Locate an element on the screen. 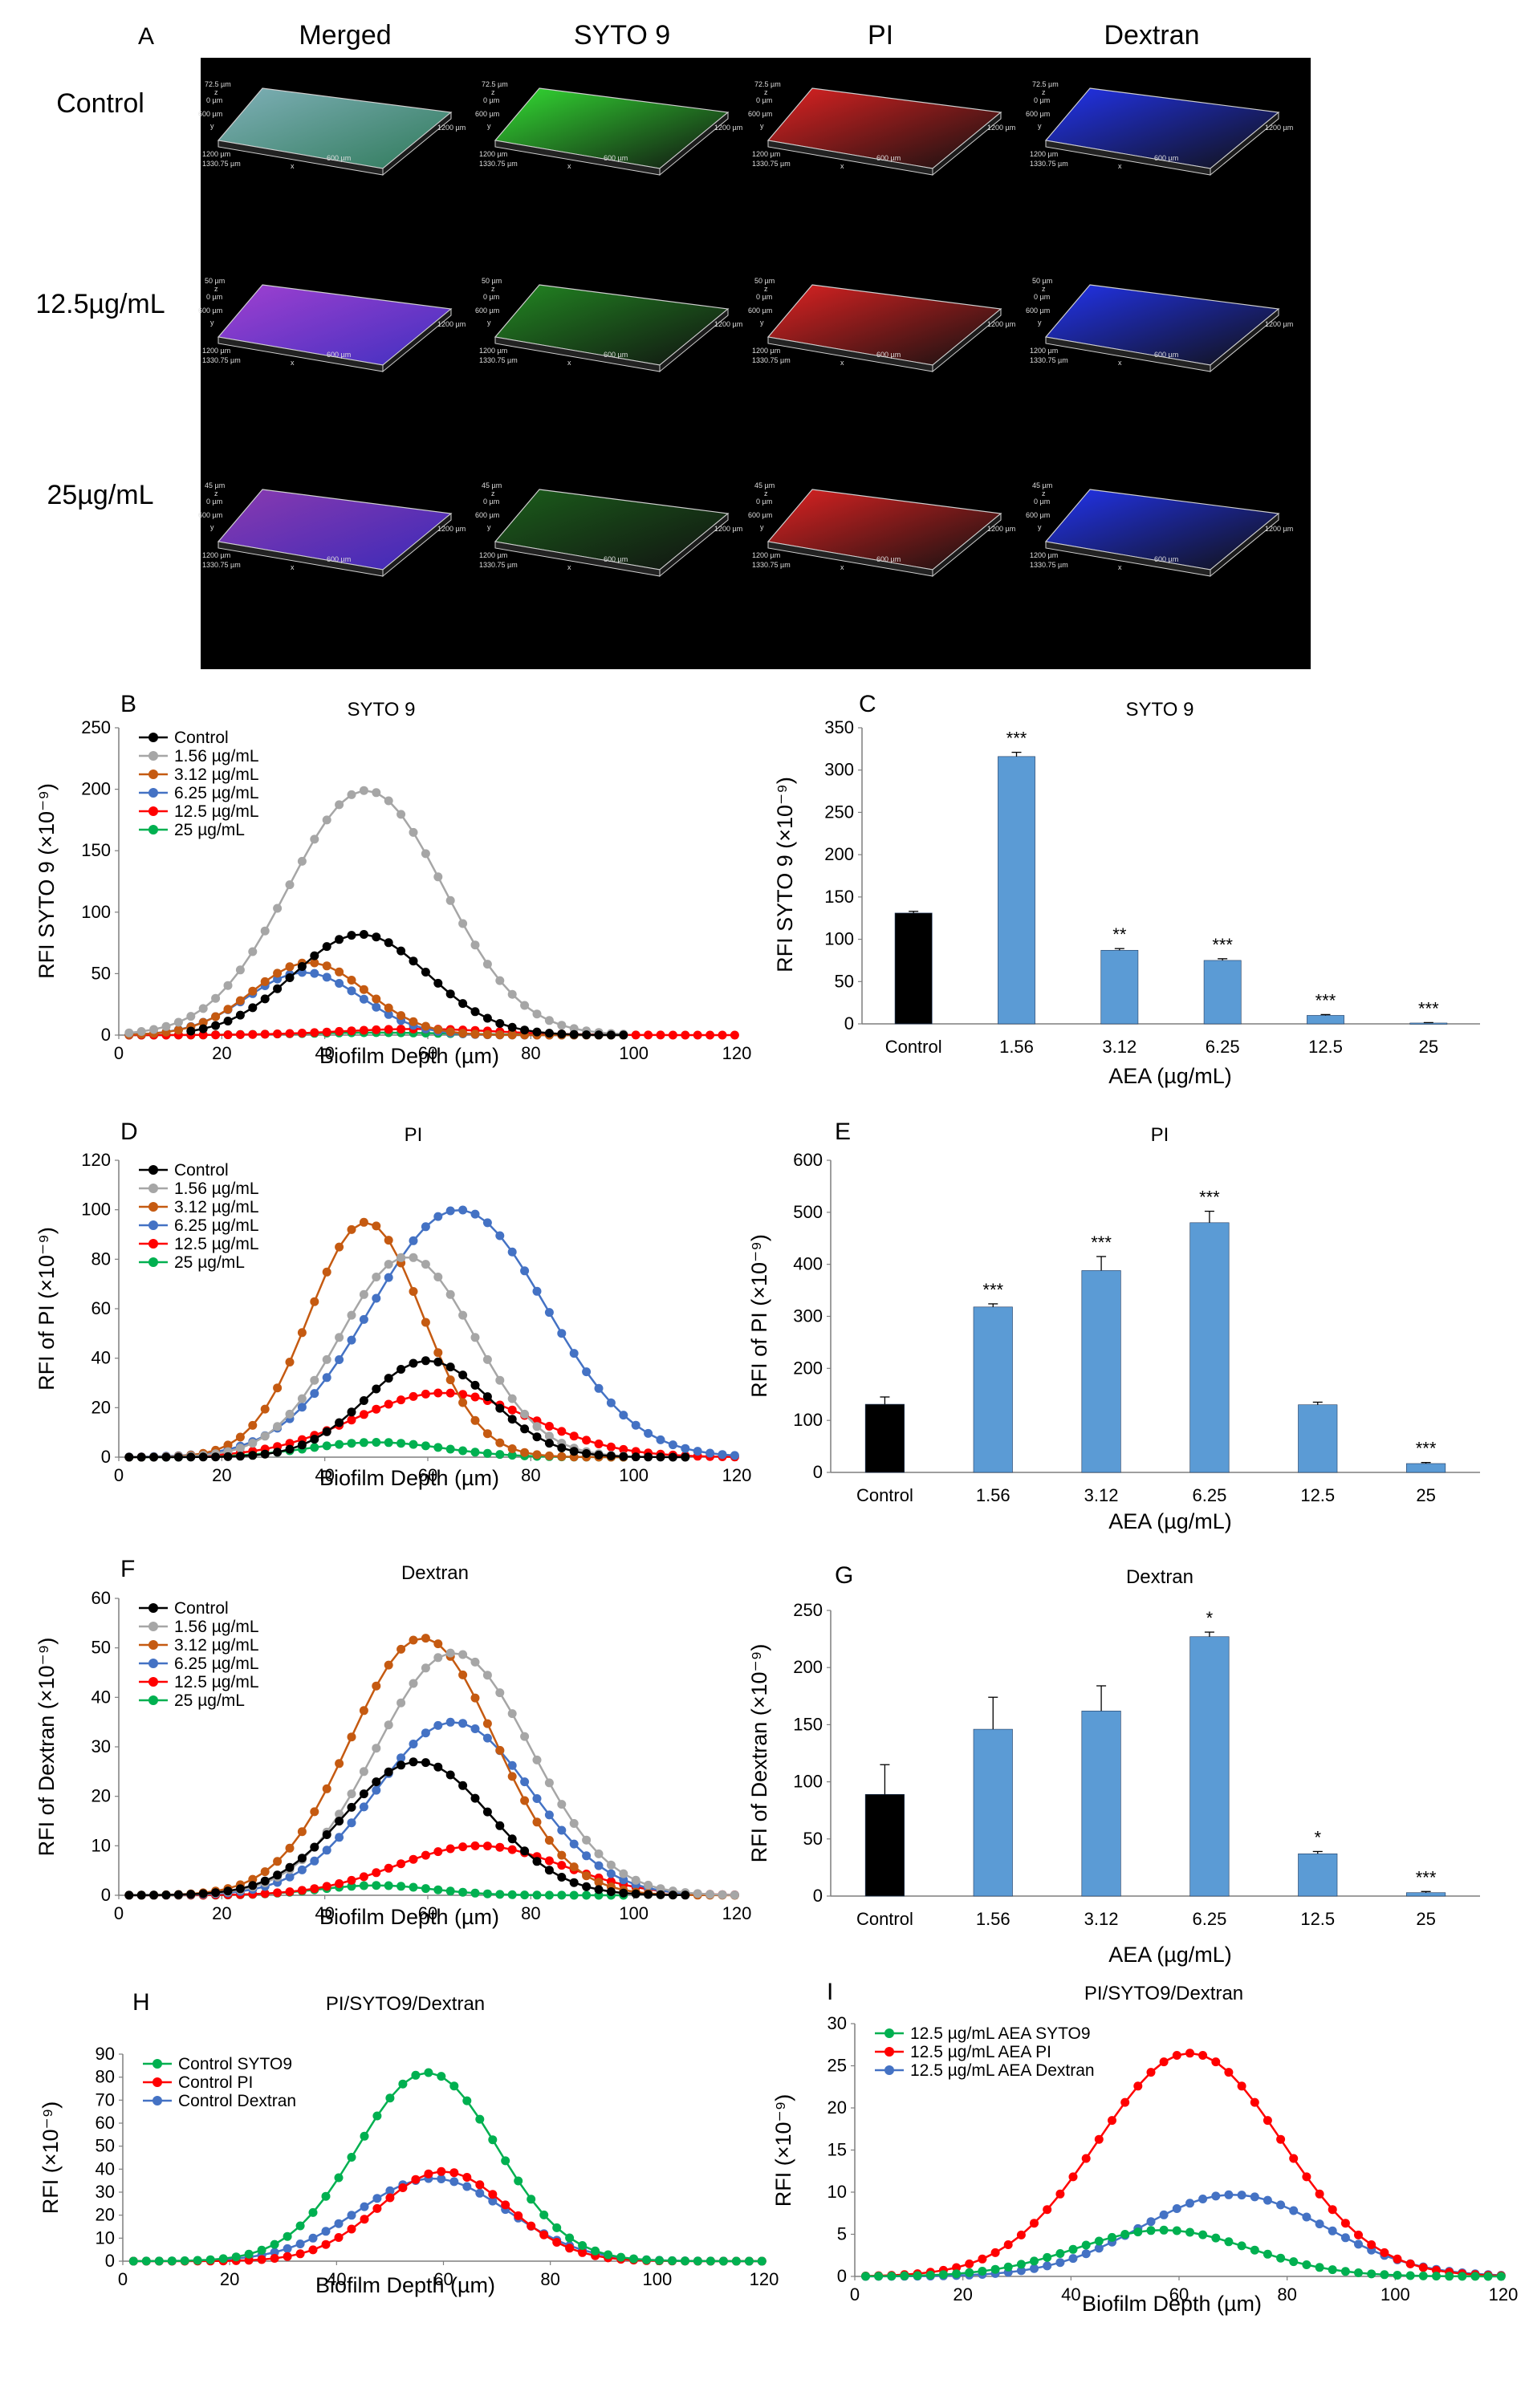  panel-letter: B is located at coordinates (128, 704).